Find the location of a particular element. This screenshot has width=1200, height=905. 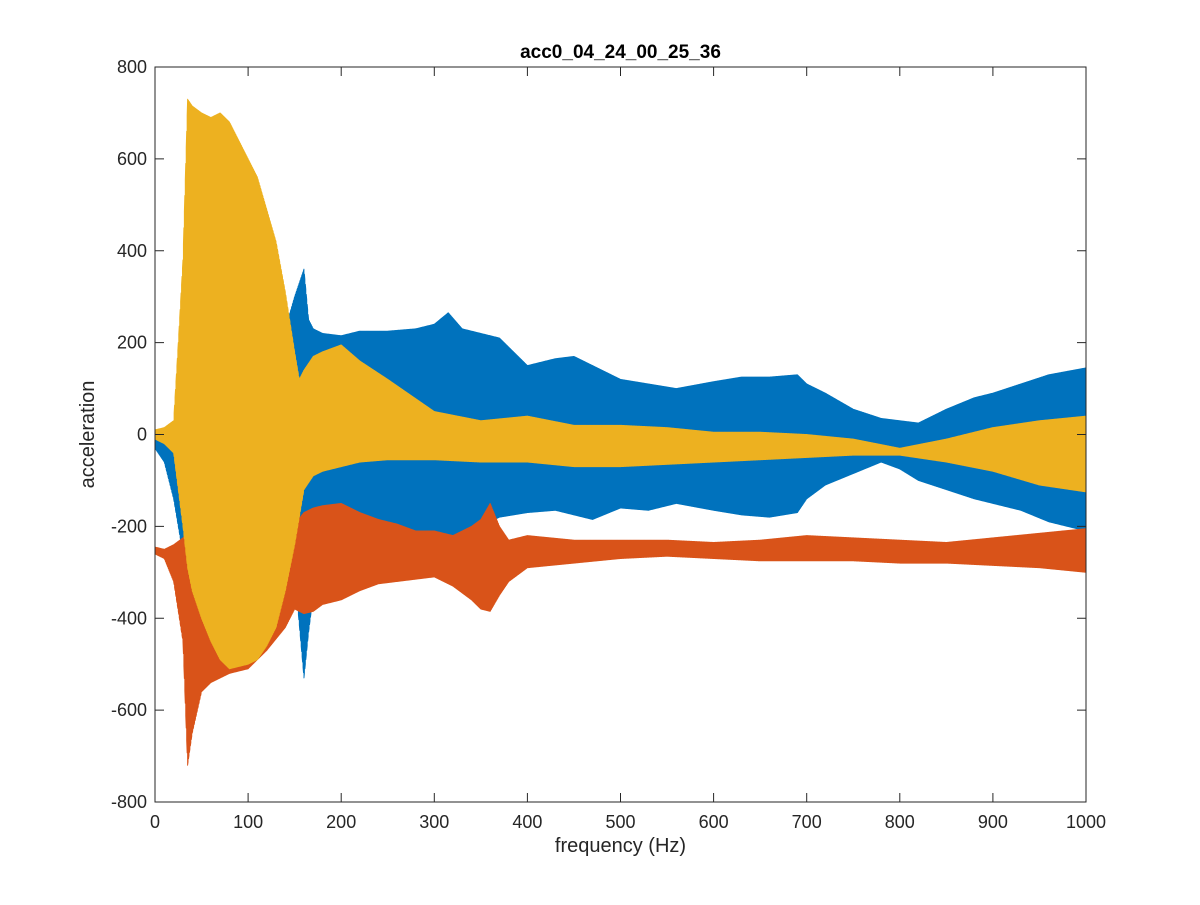

y-tick-label: -600 is located at coordinates (129, 710).